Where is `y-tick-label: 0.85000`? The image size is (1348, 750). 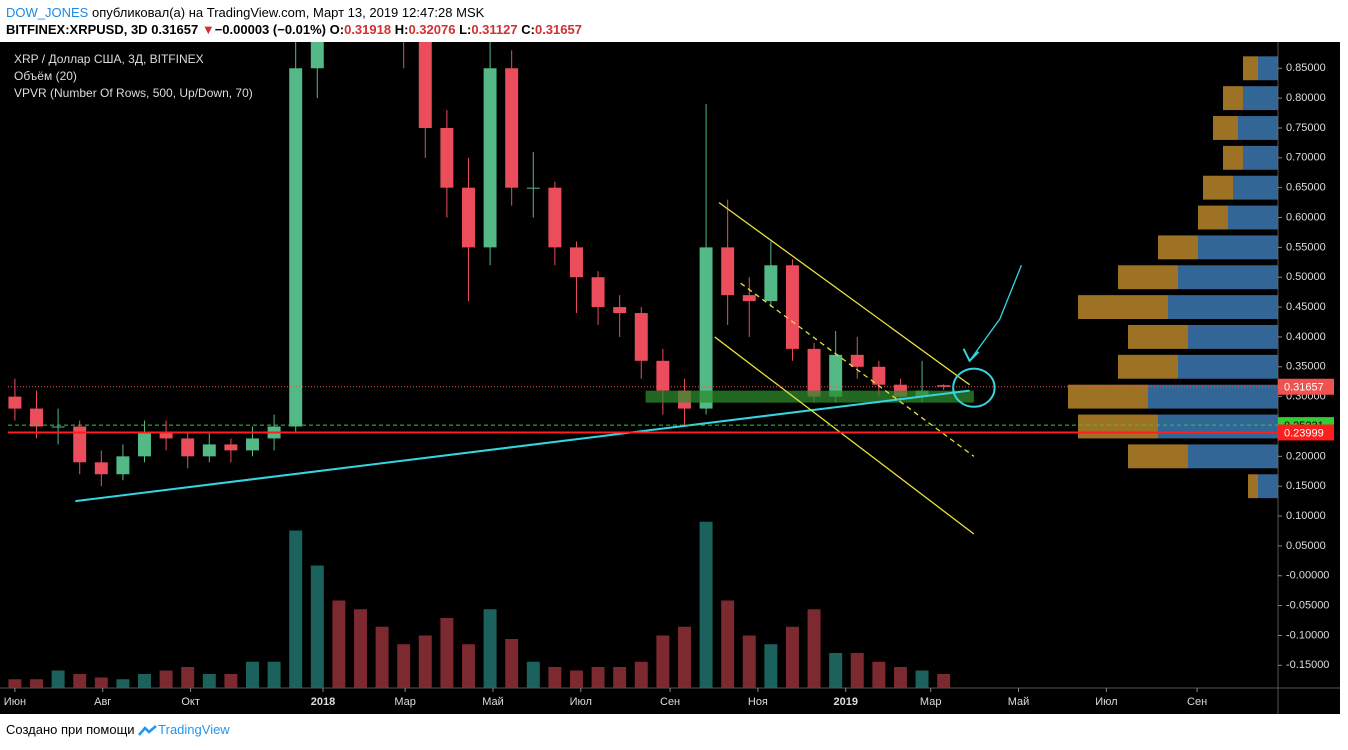 y-tick-label: 0.85000 is located at coordinates (1306, 68).